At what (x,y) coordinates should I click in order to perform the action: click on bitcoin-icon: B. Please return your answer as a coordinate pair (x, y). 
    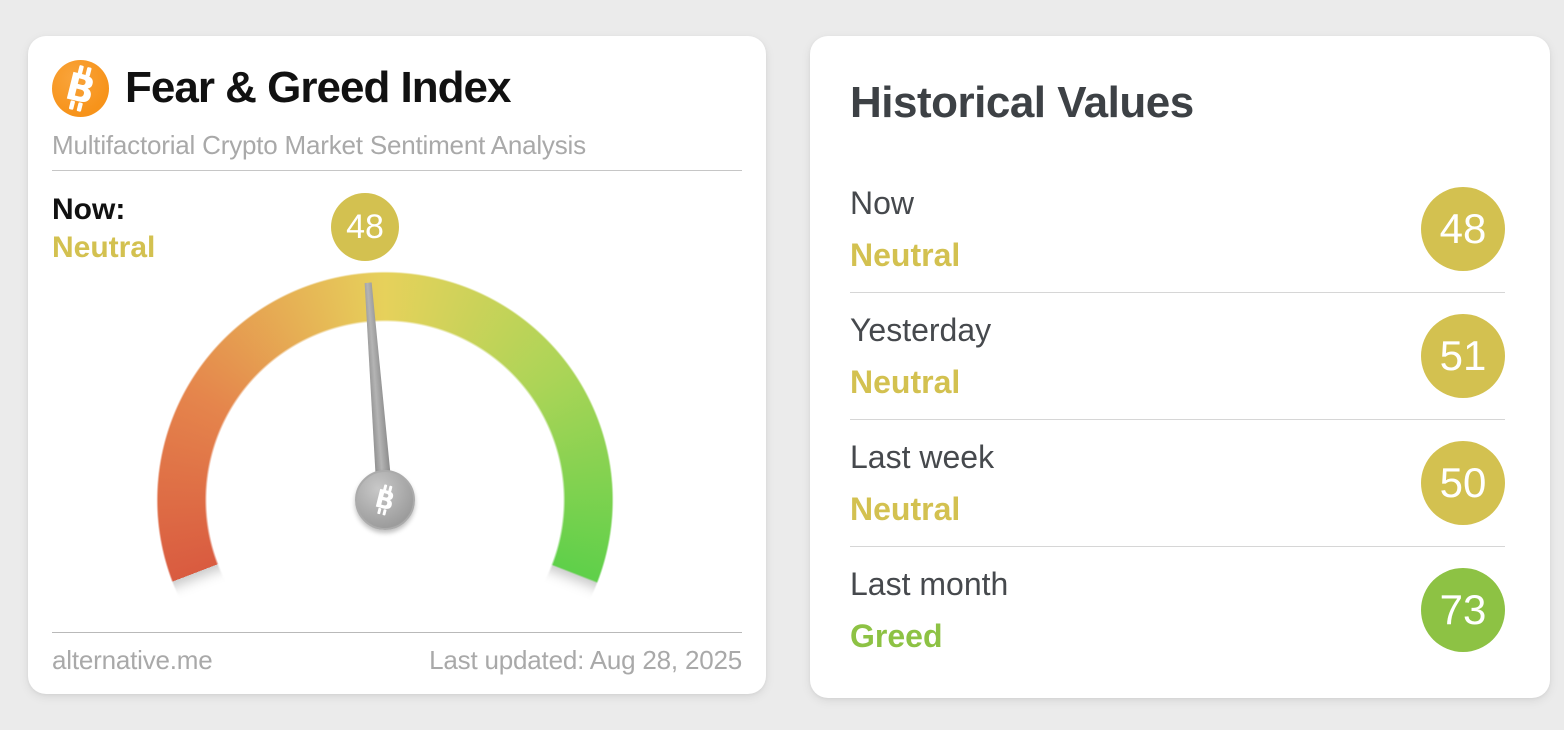
    Looking at the image, I should click on (80, 88).